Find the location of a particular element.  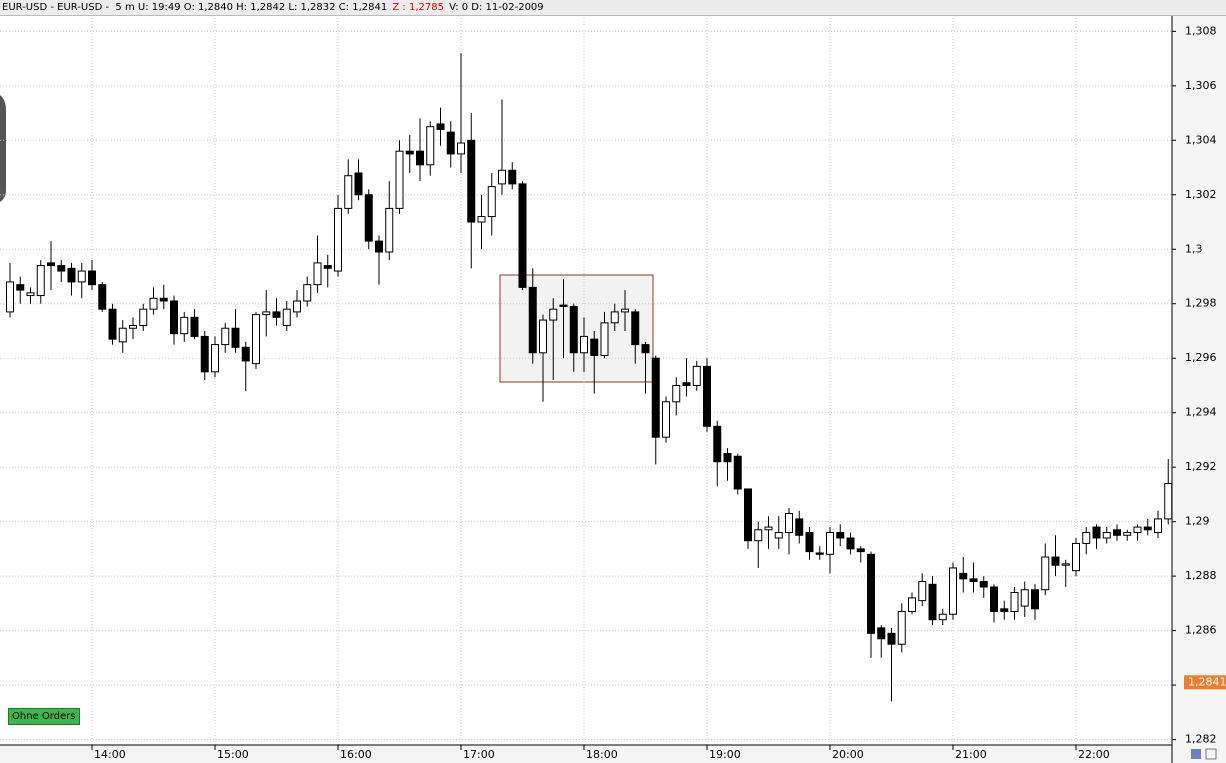

y-tick-label: 1,306 is located at coordinates (1201, 85).